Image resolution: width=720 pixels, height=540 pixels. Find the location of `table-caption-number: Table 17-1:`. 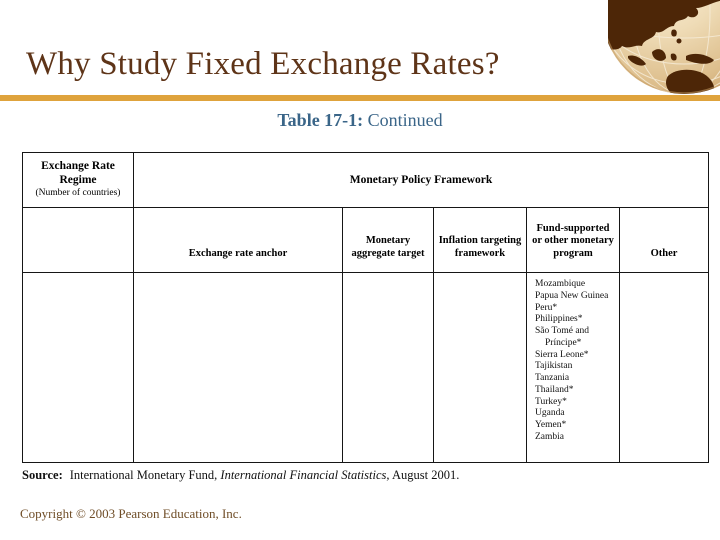

table-caption-number: Table 17-1: is located at coordinates (320, 120).